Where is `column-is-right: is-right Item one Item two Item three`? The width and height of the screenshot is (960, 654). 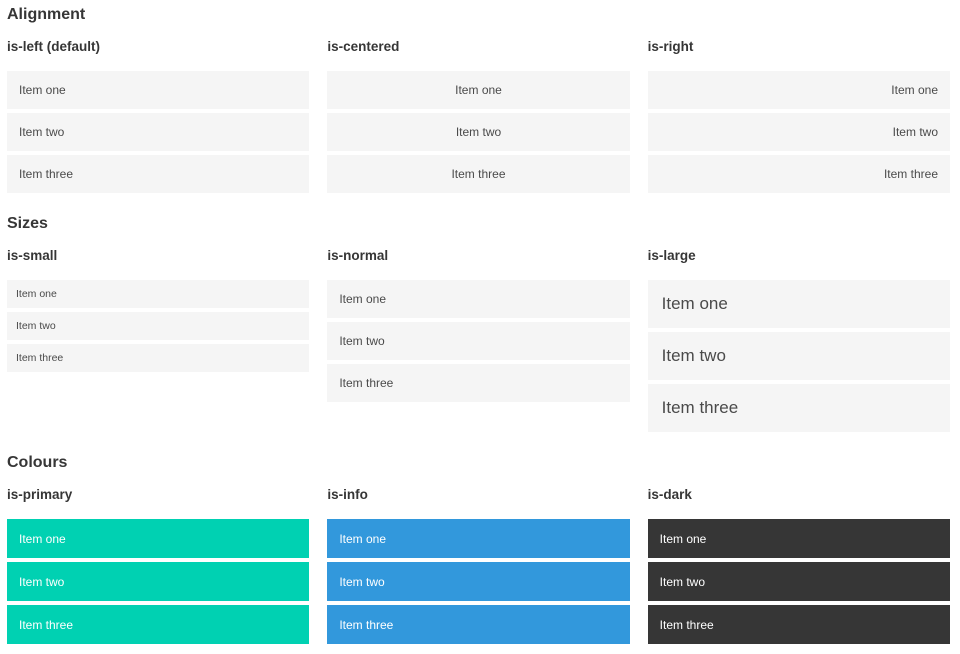 column-is-right: is-right Item one Item two Item three is located at coordinates (798, 115).